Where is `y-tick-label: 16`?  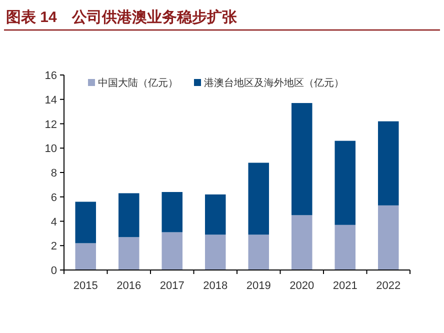 y-tick-label: 16 is located at coordinates (50, 76).